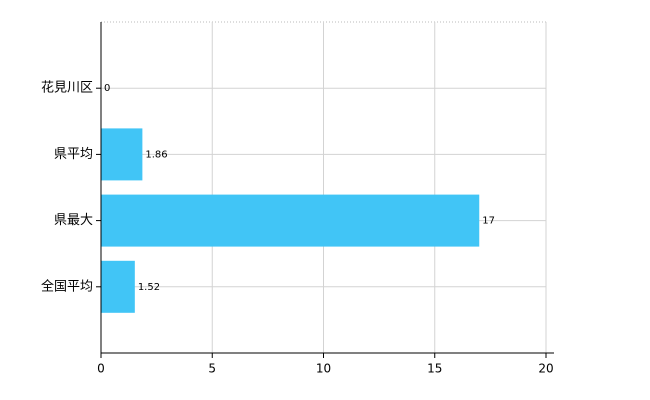 This screenshot has width=650, height=400. I want to click on y-tick-label: 花見川区, so click(67, 88).